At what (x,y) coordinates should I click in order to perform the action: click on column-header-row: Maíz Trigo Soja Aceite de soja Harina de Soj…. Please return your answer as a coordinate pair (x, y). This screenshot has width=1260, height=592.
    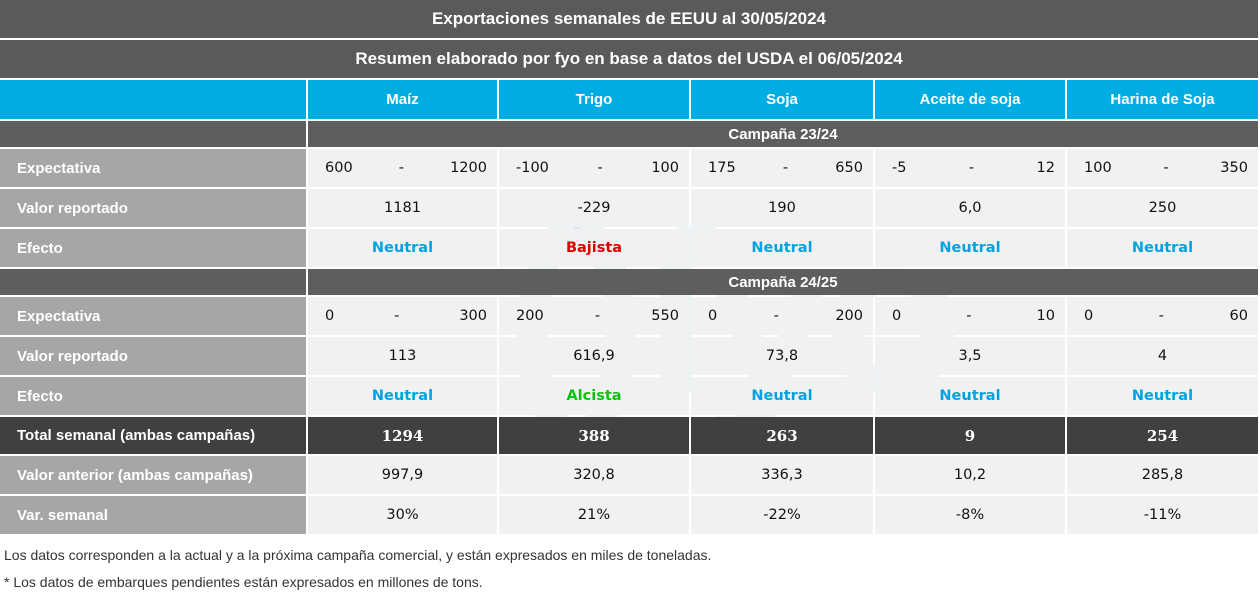
    Looking at the image, I should click on (629, 99).